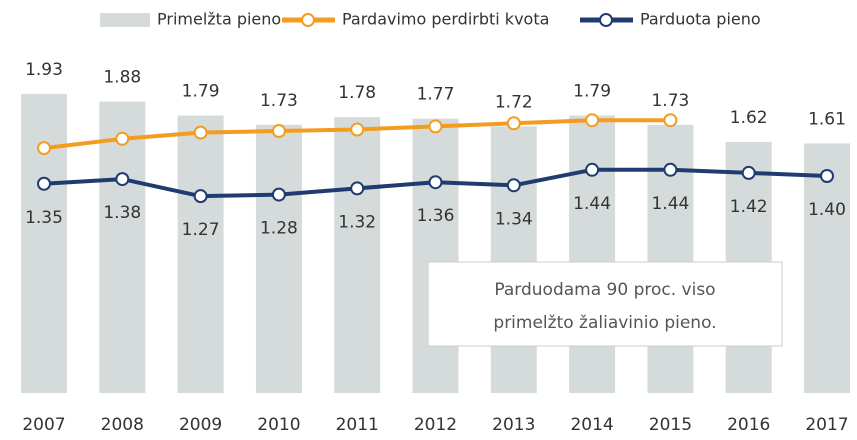 The width and height of the screenshot is (857, 440). What do you see at coordinates (201, 230) in the screenshot?
I see `data-label: 1.27` at bounding box center [201, 230].